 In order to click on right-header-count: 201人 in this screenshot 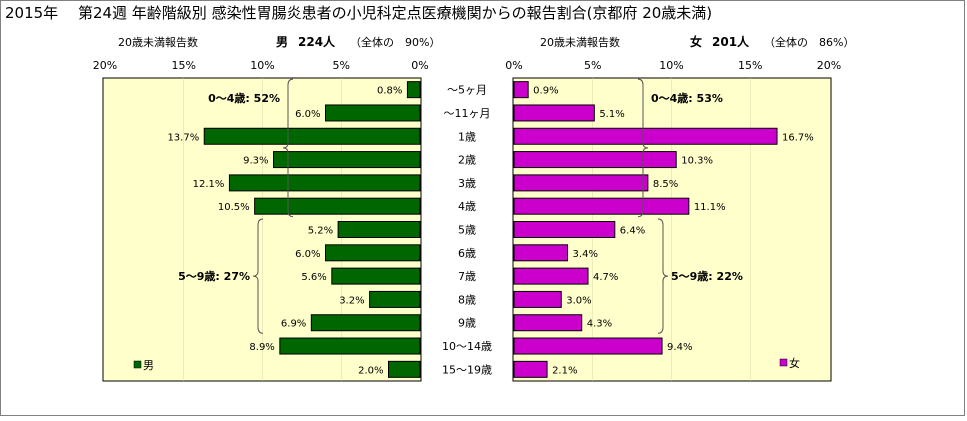, I will do `click(731, 41)`.